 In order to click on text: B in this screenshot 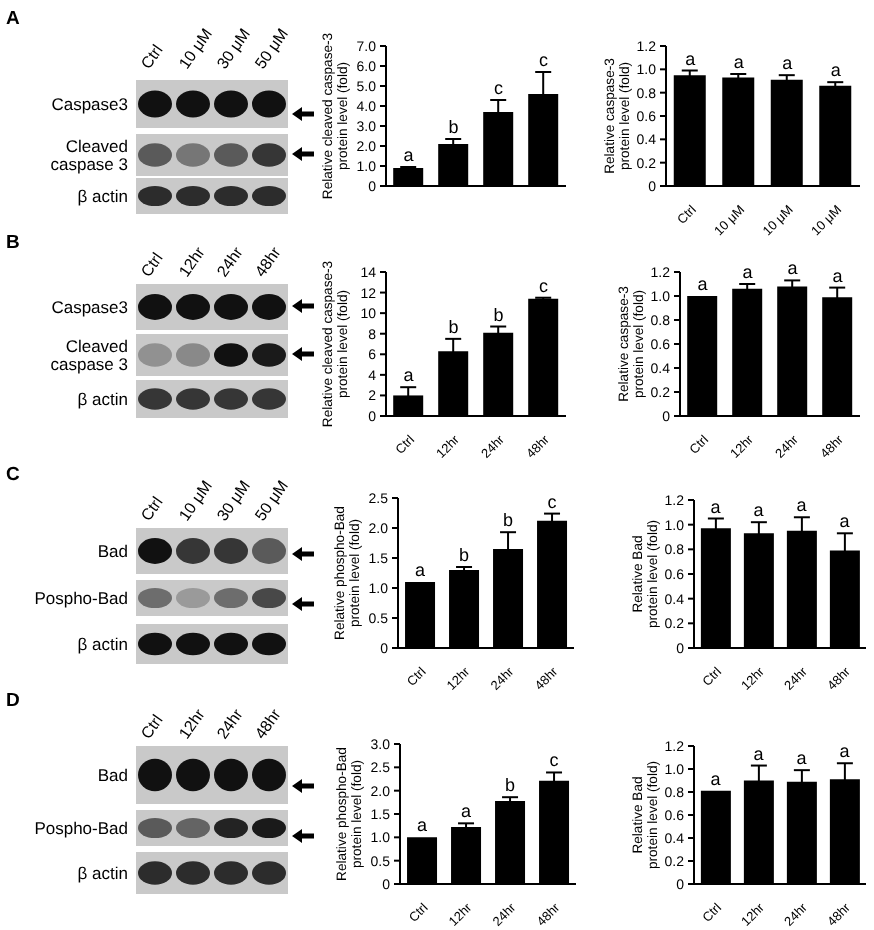, I will do `click(13, 243)`.